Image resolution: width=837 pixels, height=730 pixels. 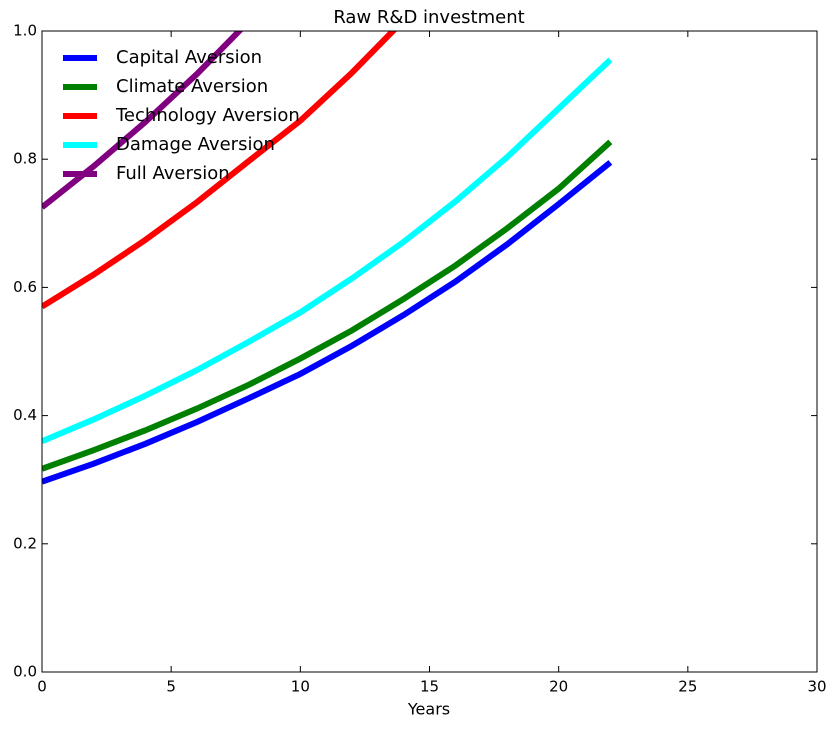 What do you see at coordinates (816, 687) in the screenshot?
I see `x-tick-label: 30` at bounding box center [816, 687].